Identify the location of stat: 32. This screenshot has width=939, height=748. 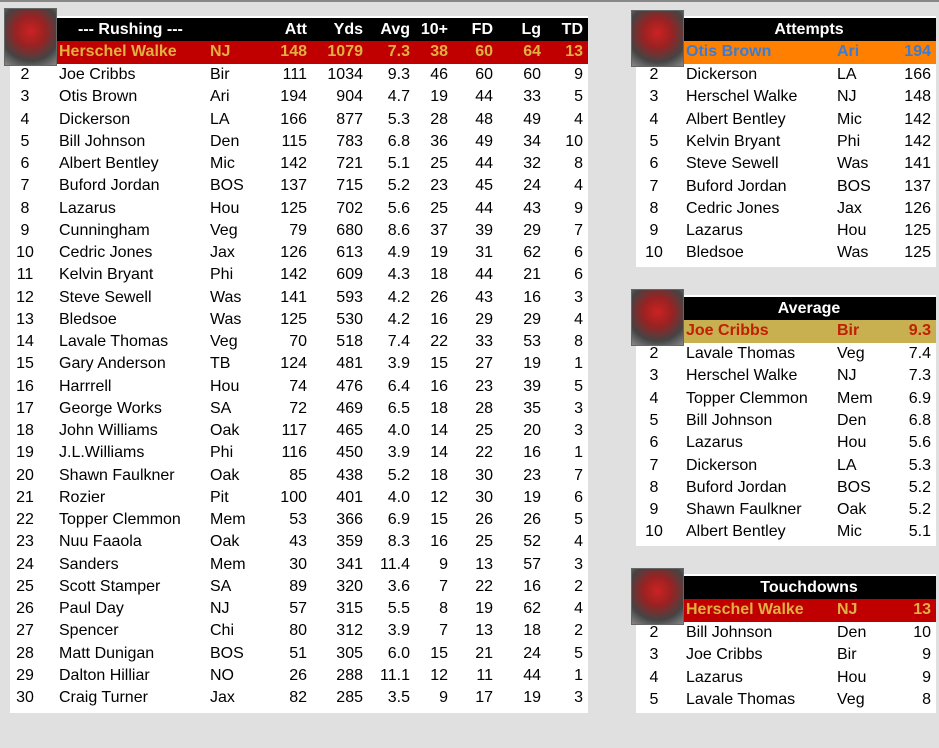
(532, 163).